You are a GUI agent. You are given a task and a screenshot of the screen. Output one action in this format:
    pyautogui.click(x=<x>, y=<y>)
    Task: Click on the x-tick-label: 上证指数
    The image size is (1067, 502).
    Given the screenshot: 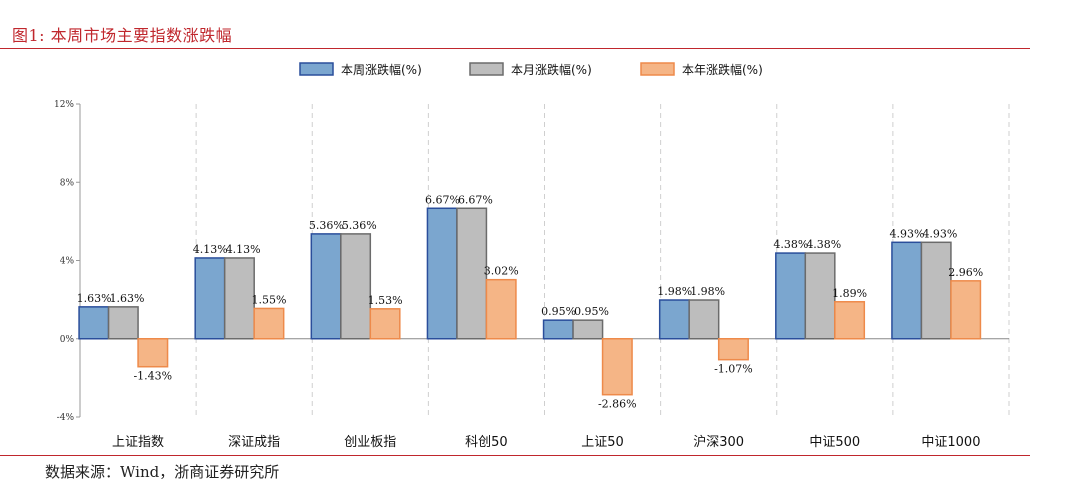 What is the action you would take?
    pyautogui.click(x=138, y=442)
    